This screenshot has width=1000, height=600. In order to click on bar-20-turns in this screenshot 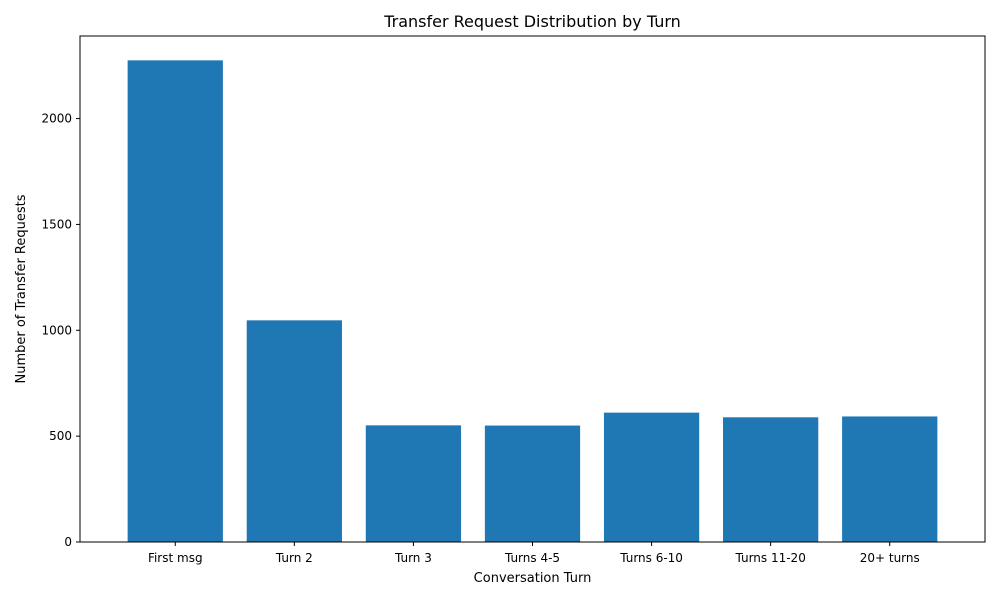, I will do `click(890, 479)`.